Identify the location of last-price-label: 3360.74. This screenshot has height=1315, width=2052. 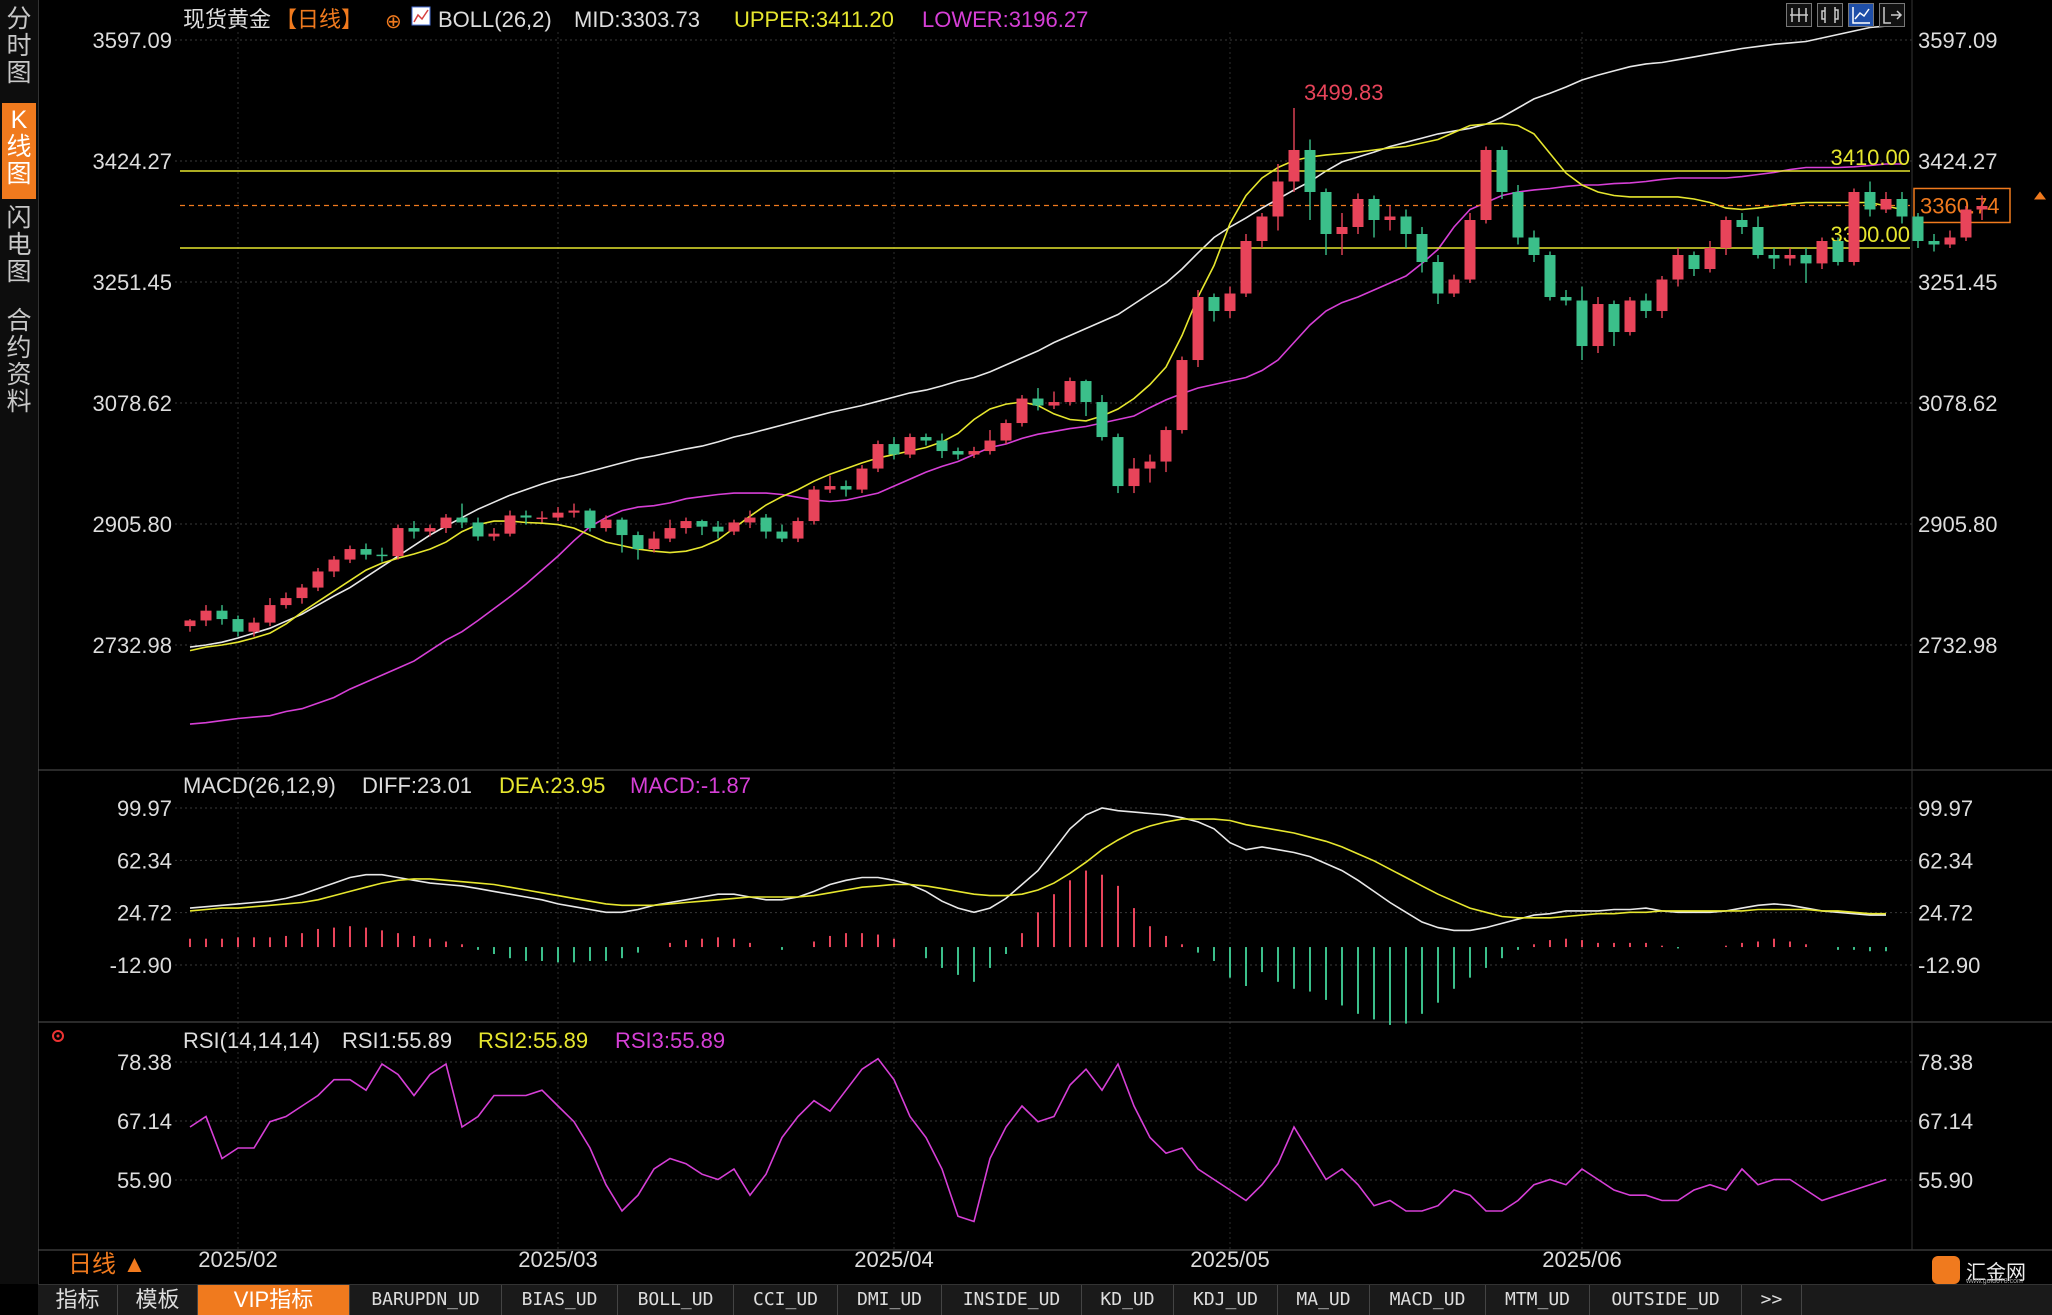
(1960, 205).